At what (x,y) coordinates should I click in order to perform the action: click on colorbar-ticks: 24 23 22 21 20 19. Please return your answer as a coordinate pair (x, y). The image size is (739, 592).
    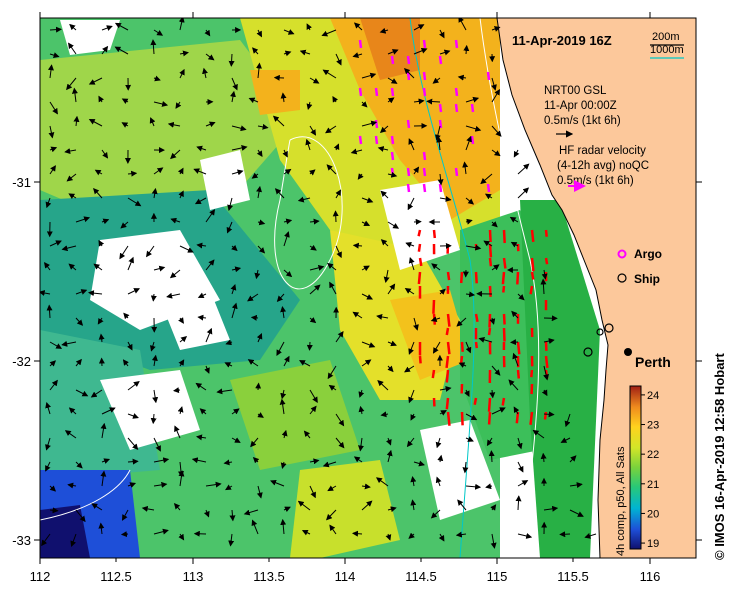
    Looking at the image, I should click on (650, 470).